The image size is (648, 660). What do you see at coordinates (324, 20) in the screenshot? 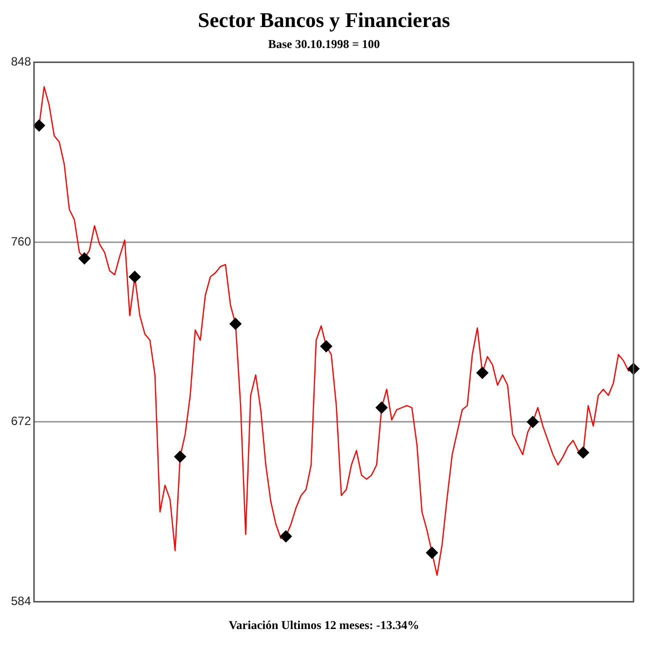
I see `chart-title: Sector Bancos y Financieras` at bounding box center [324, 20].